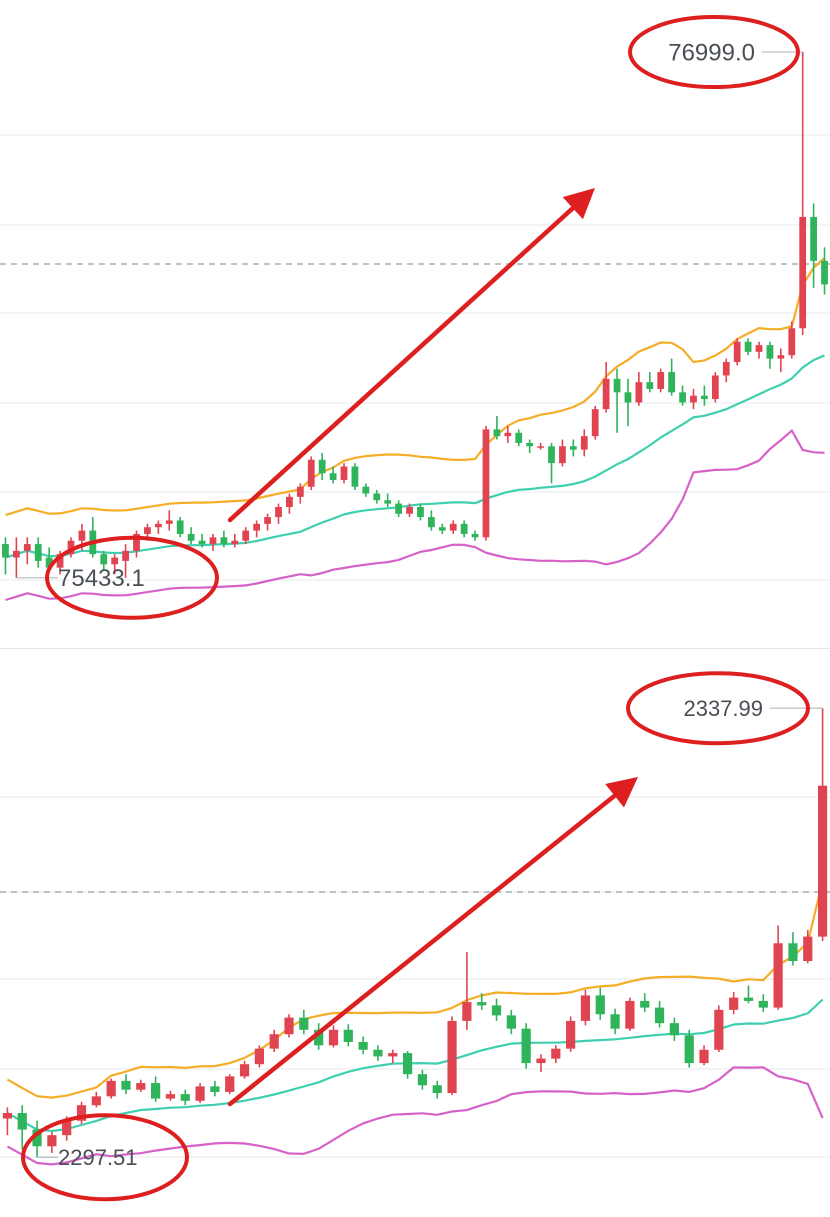 The image size is (830, 1217). I want to click on middle-band-line, so click(415, 1065).